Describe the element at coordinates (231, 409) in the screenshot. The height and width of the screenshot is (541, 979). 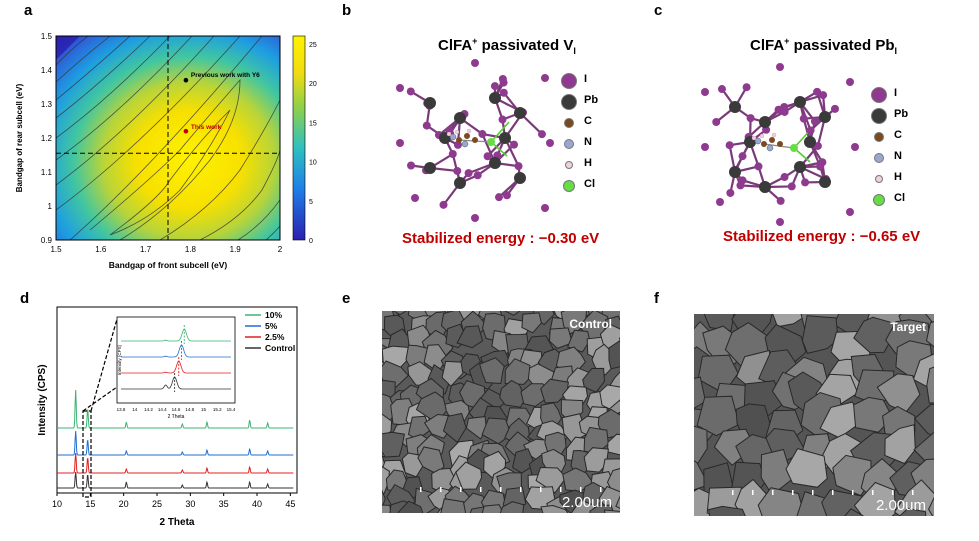
I see `inset-xtick: 15.4` at that location.